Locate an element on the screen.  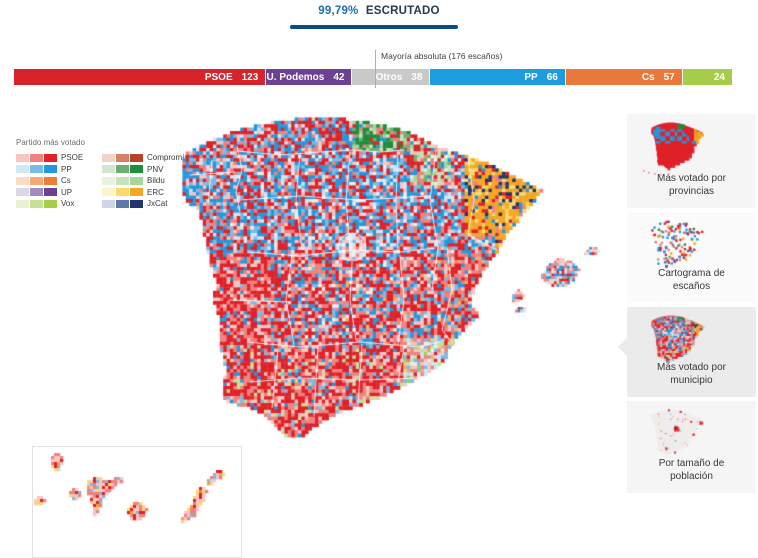
sidebar-item-label: Más votado por municipio is located at coordinates (691, 374).